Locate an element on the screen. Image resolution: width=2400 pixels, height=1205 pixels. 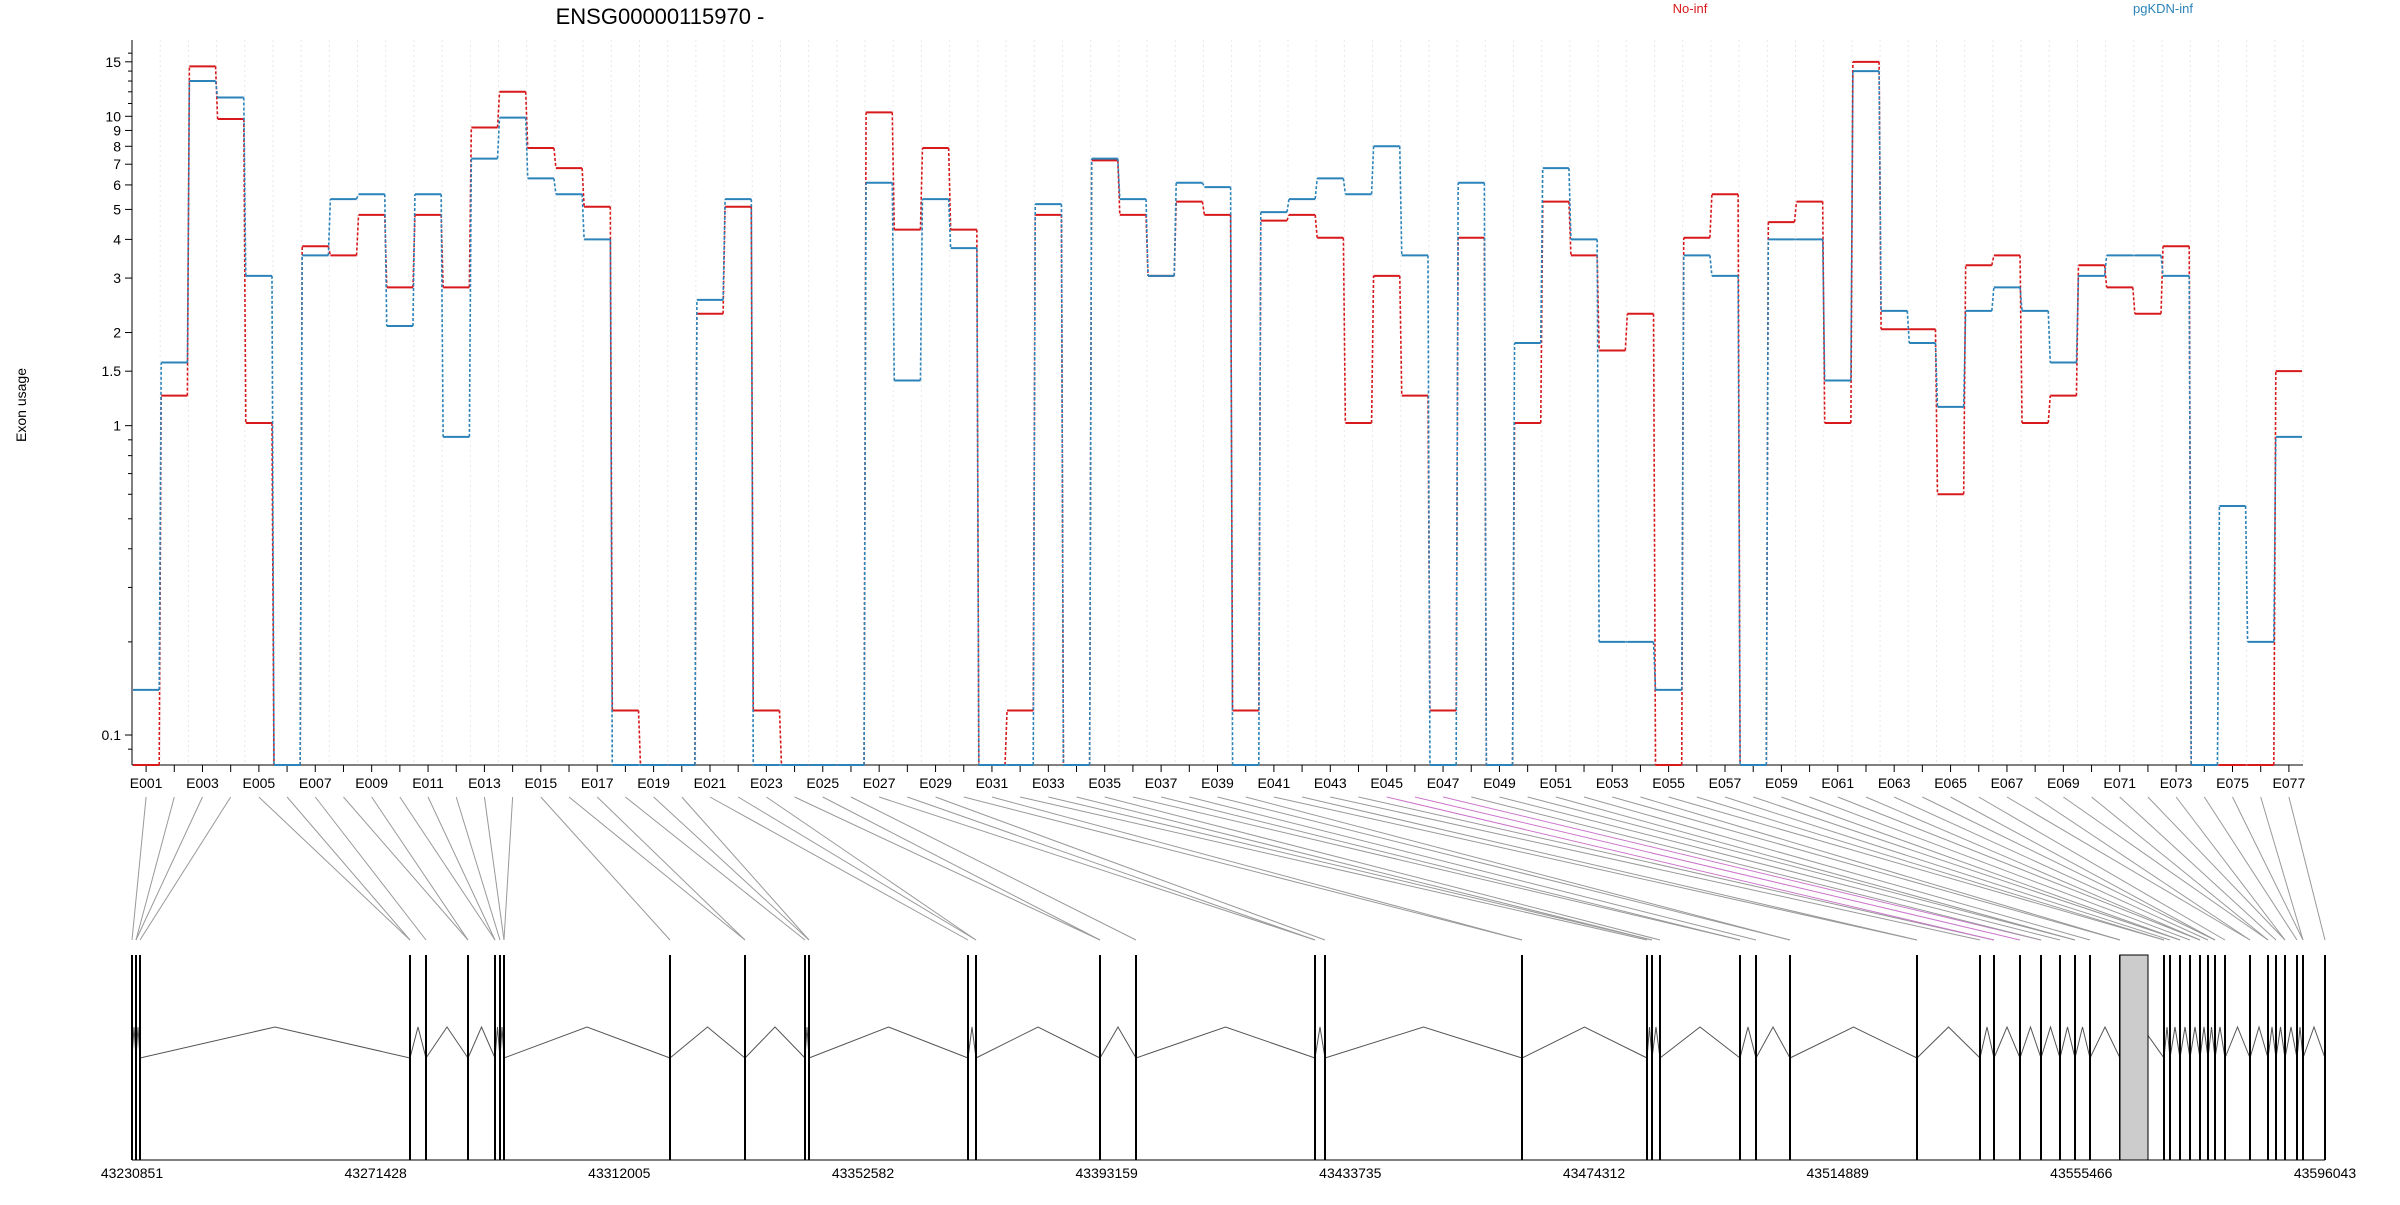
x-tick-label: E033 is located at coordinates (1048, 783).